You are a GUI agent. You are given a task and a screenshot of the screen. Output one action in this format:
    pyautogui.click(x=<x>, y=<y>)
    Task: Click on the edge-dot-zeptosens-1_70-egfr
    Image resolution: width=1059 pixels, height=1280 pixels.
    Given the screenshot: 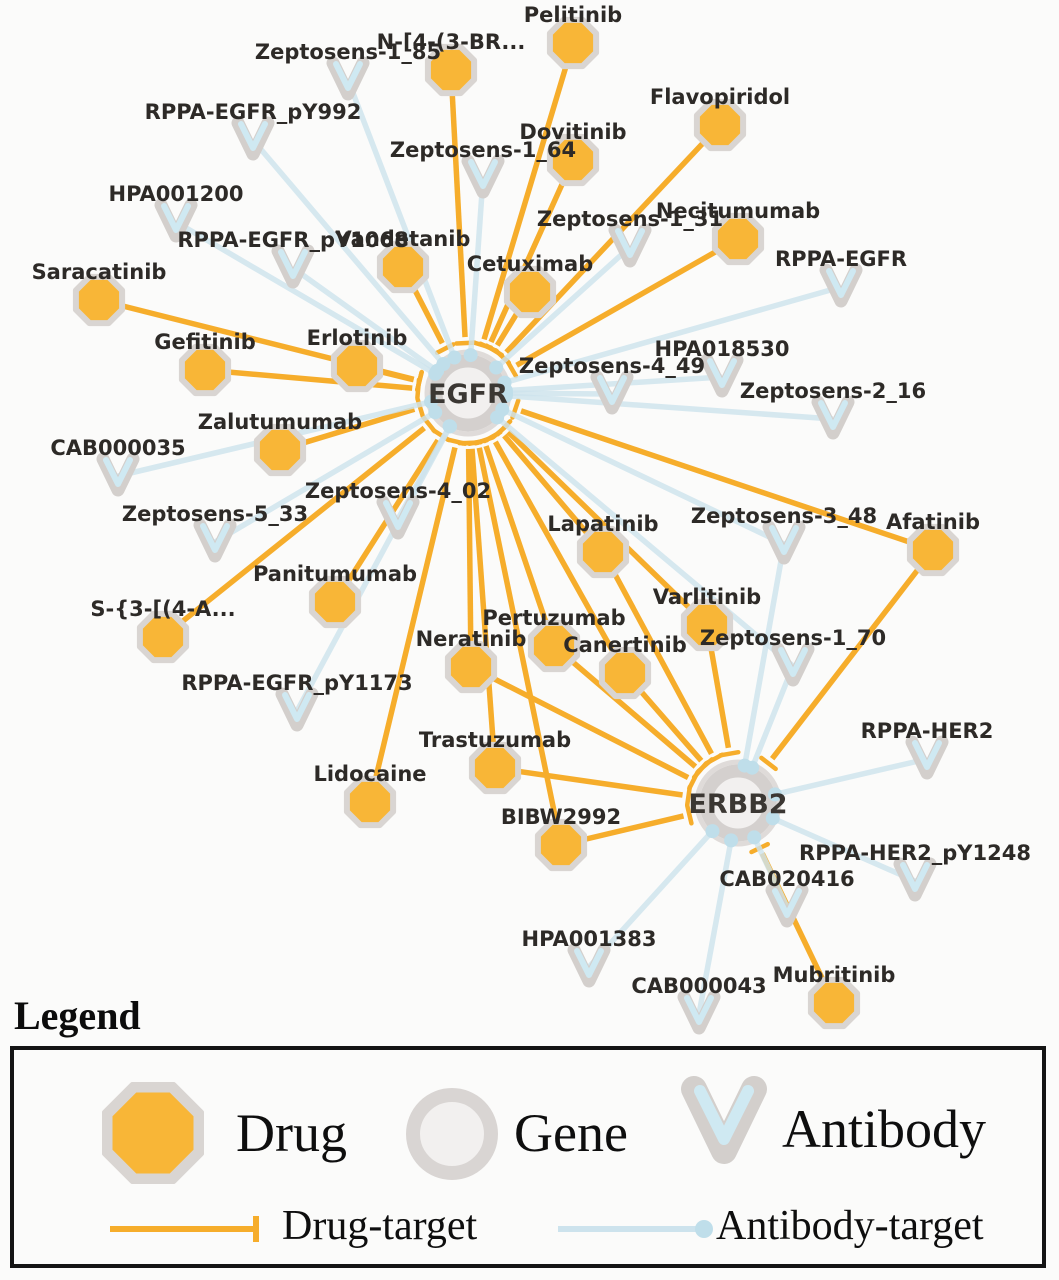 What is the action you would take?
    pyautogui.click(x=497, y=417)
    